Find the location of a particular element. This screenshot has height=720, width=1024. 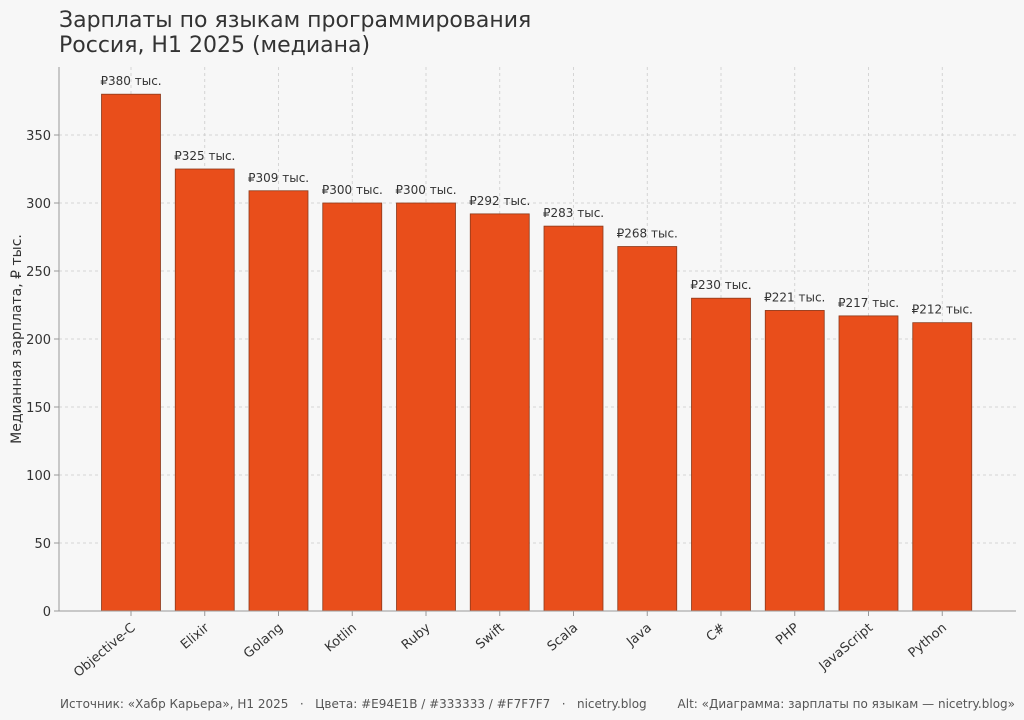

data-label: ₽309 тыс. is located at coordinates (278, 178).